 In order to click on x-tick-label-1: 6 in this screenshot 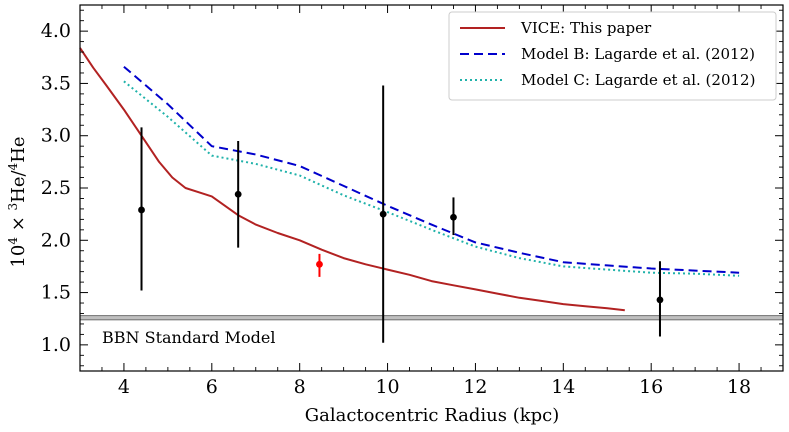, I will do `click(212, 387)`.